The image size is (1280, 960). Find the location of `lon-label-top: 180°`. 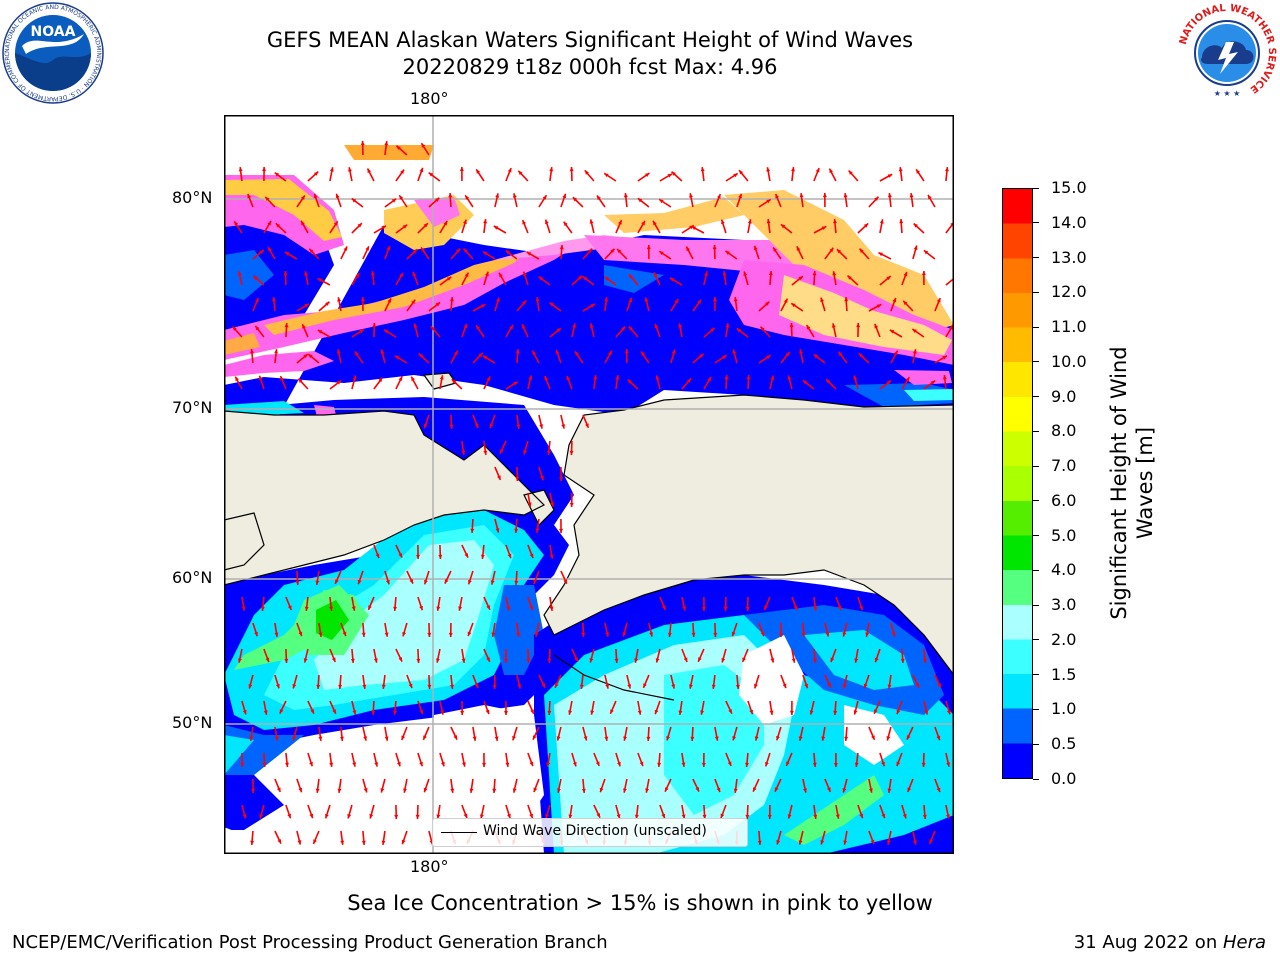

lon-label-top: 180° is located at coordinates (429, 98).